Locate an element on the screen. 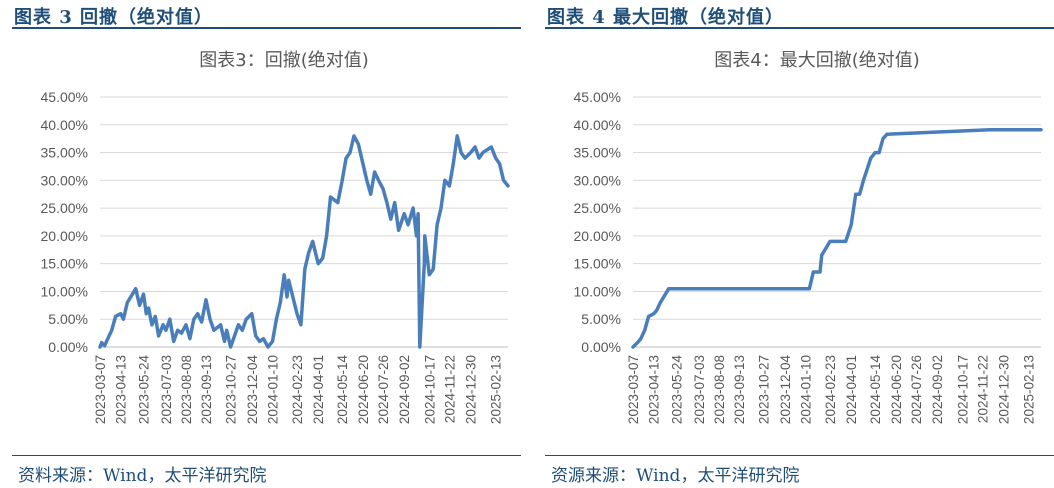 This screenshot has width=1054, height=488. chart-title: 图表3：回撤(绝对值) is located at coordinates (284, 60).